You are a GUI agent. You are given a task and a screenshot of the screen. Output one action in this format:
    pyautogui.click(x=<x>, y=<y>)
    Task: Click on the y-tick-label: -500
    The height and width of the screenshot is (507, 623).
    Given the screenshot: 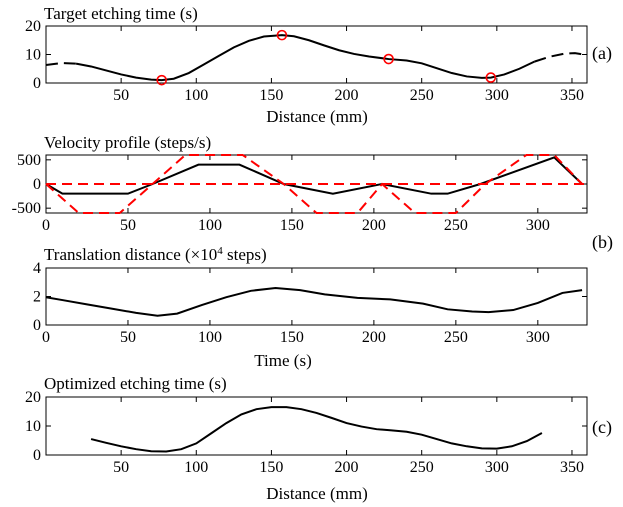 What is the action you would take?
    pyautogui.click(x=26, y=208)
    